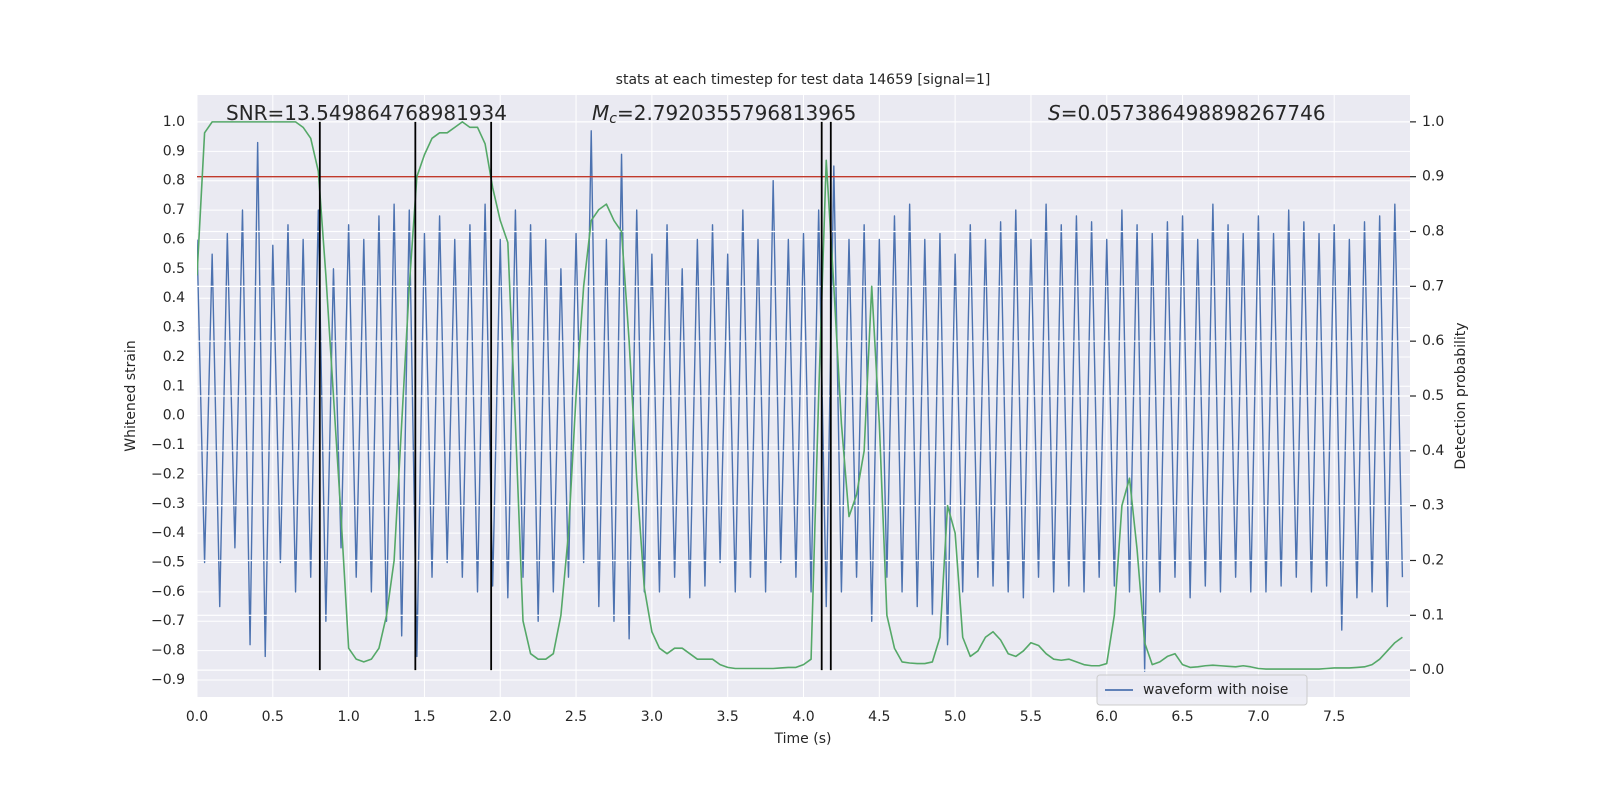 This screenshot has width=1600, height=800. Describe the element at coordinates (1215, 690) in the screenshot. I see `legend-label: waveform with noise` at that location.